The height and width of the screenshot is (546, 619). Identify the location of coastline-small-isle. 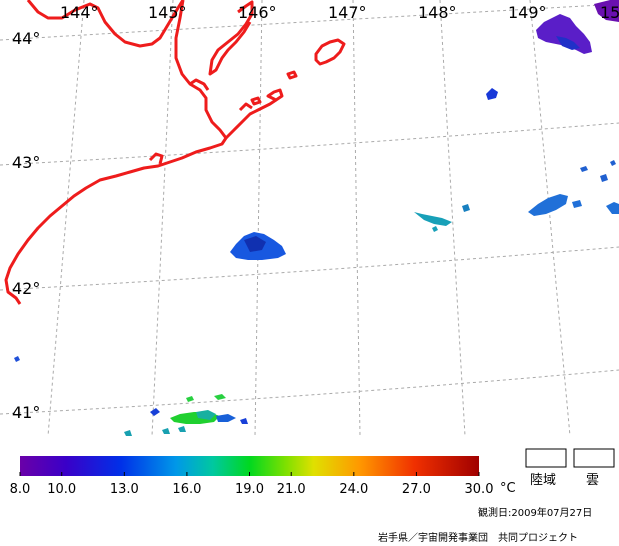
(292, 75).